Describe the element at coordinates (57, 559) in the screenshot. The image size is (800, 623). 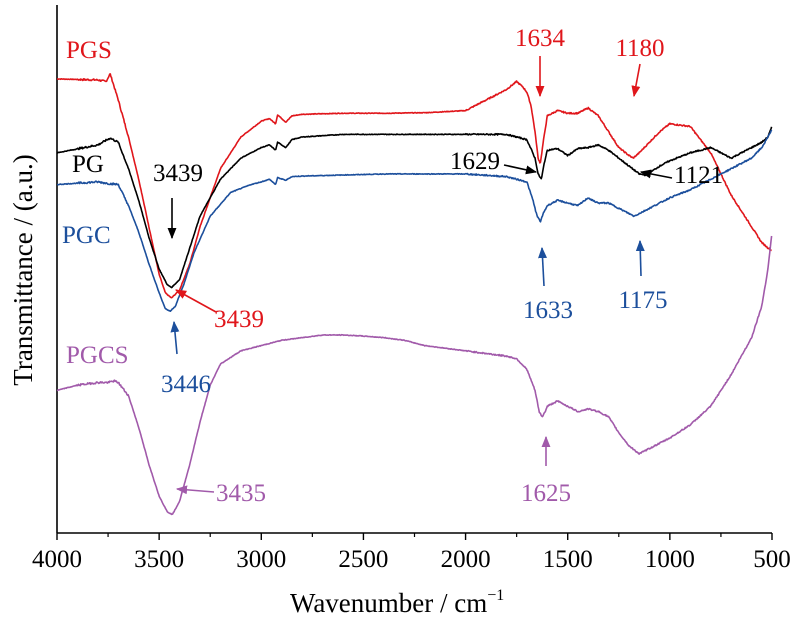
I see `x-tick-label: 4000` at that location.